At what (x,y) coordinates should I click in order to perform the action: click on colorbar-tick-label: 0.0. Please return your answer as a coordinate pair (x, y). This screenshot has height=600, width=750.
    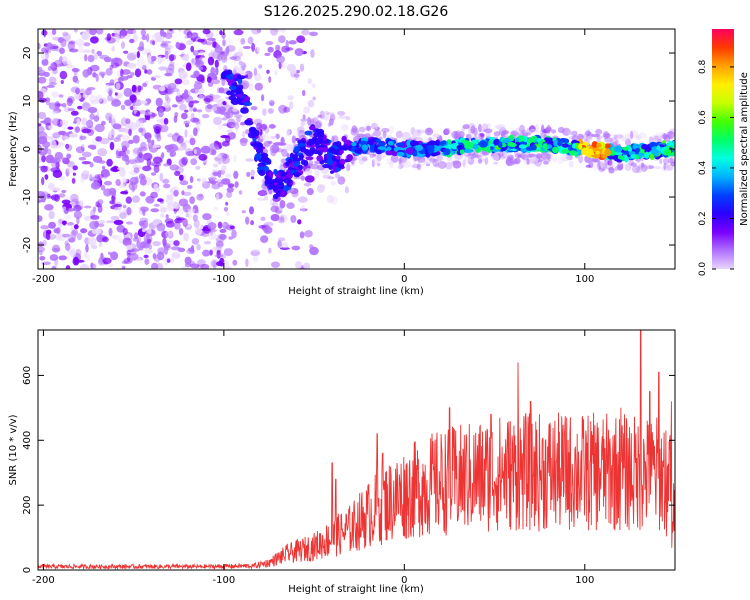
    Looking at the image, I should click on (703, 269).